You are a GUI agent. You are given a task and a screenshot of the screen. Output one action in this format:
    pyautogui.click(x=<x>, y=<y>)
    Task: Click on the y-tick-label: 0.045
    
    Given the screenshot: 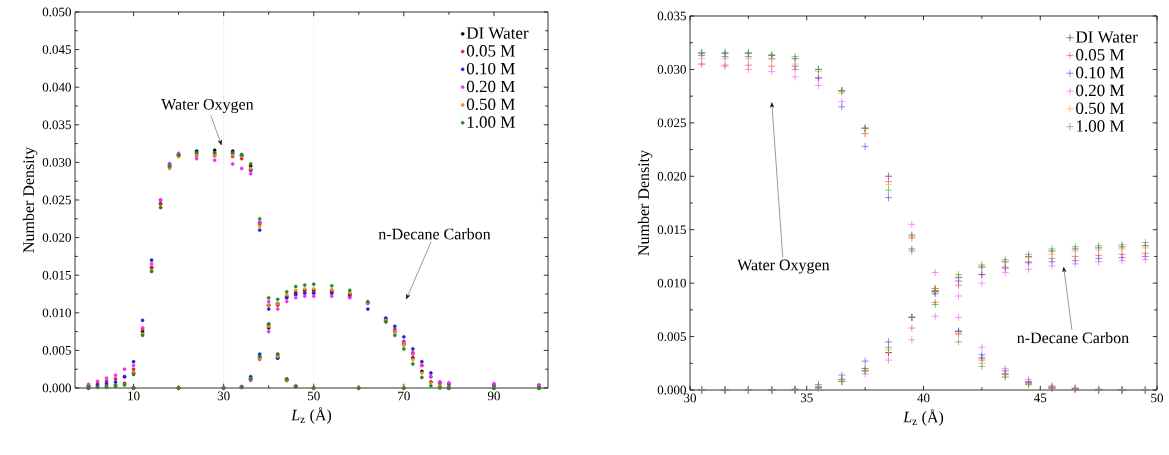 What is the action you would take?
    pyautogui.click(x=56, y=50)
    